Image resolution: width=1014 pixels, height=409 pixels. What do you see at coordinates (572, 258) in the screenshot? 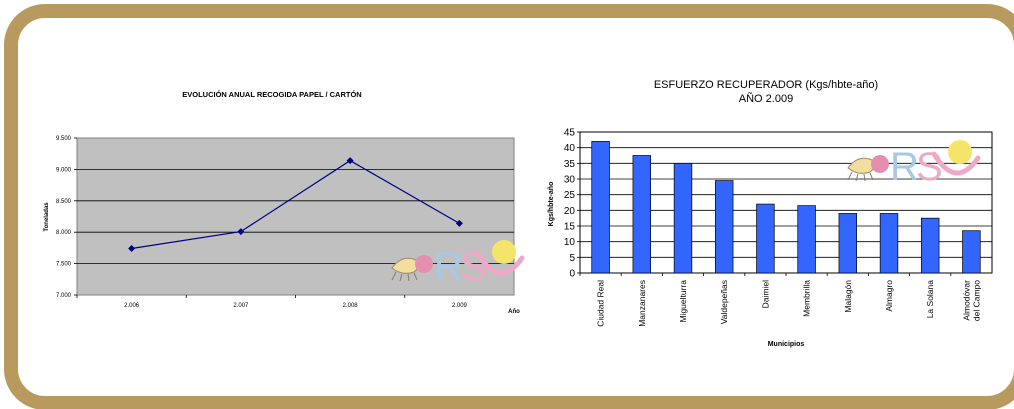
I see `bar-y-tick-label: 5` at bounding box center [572, 258].